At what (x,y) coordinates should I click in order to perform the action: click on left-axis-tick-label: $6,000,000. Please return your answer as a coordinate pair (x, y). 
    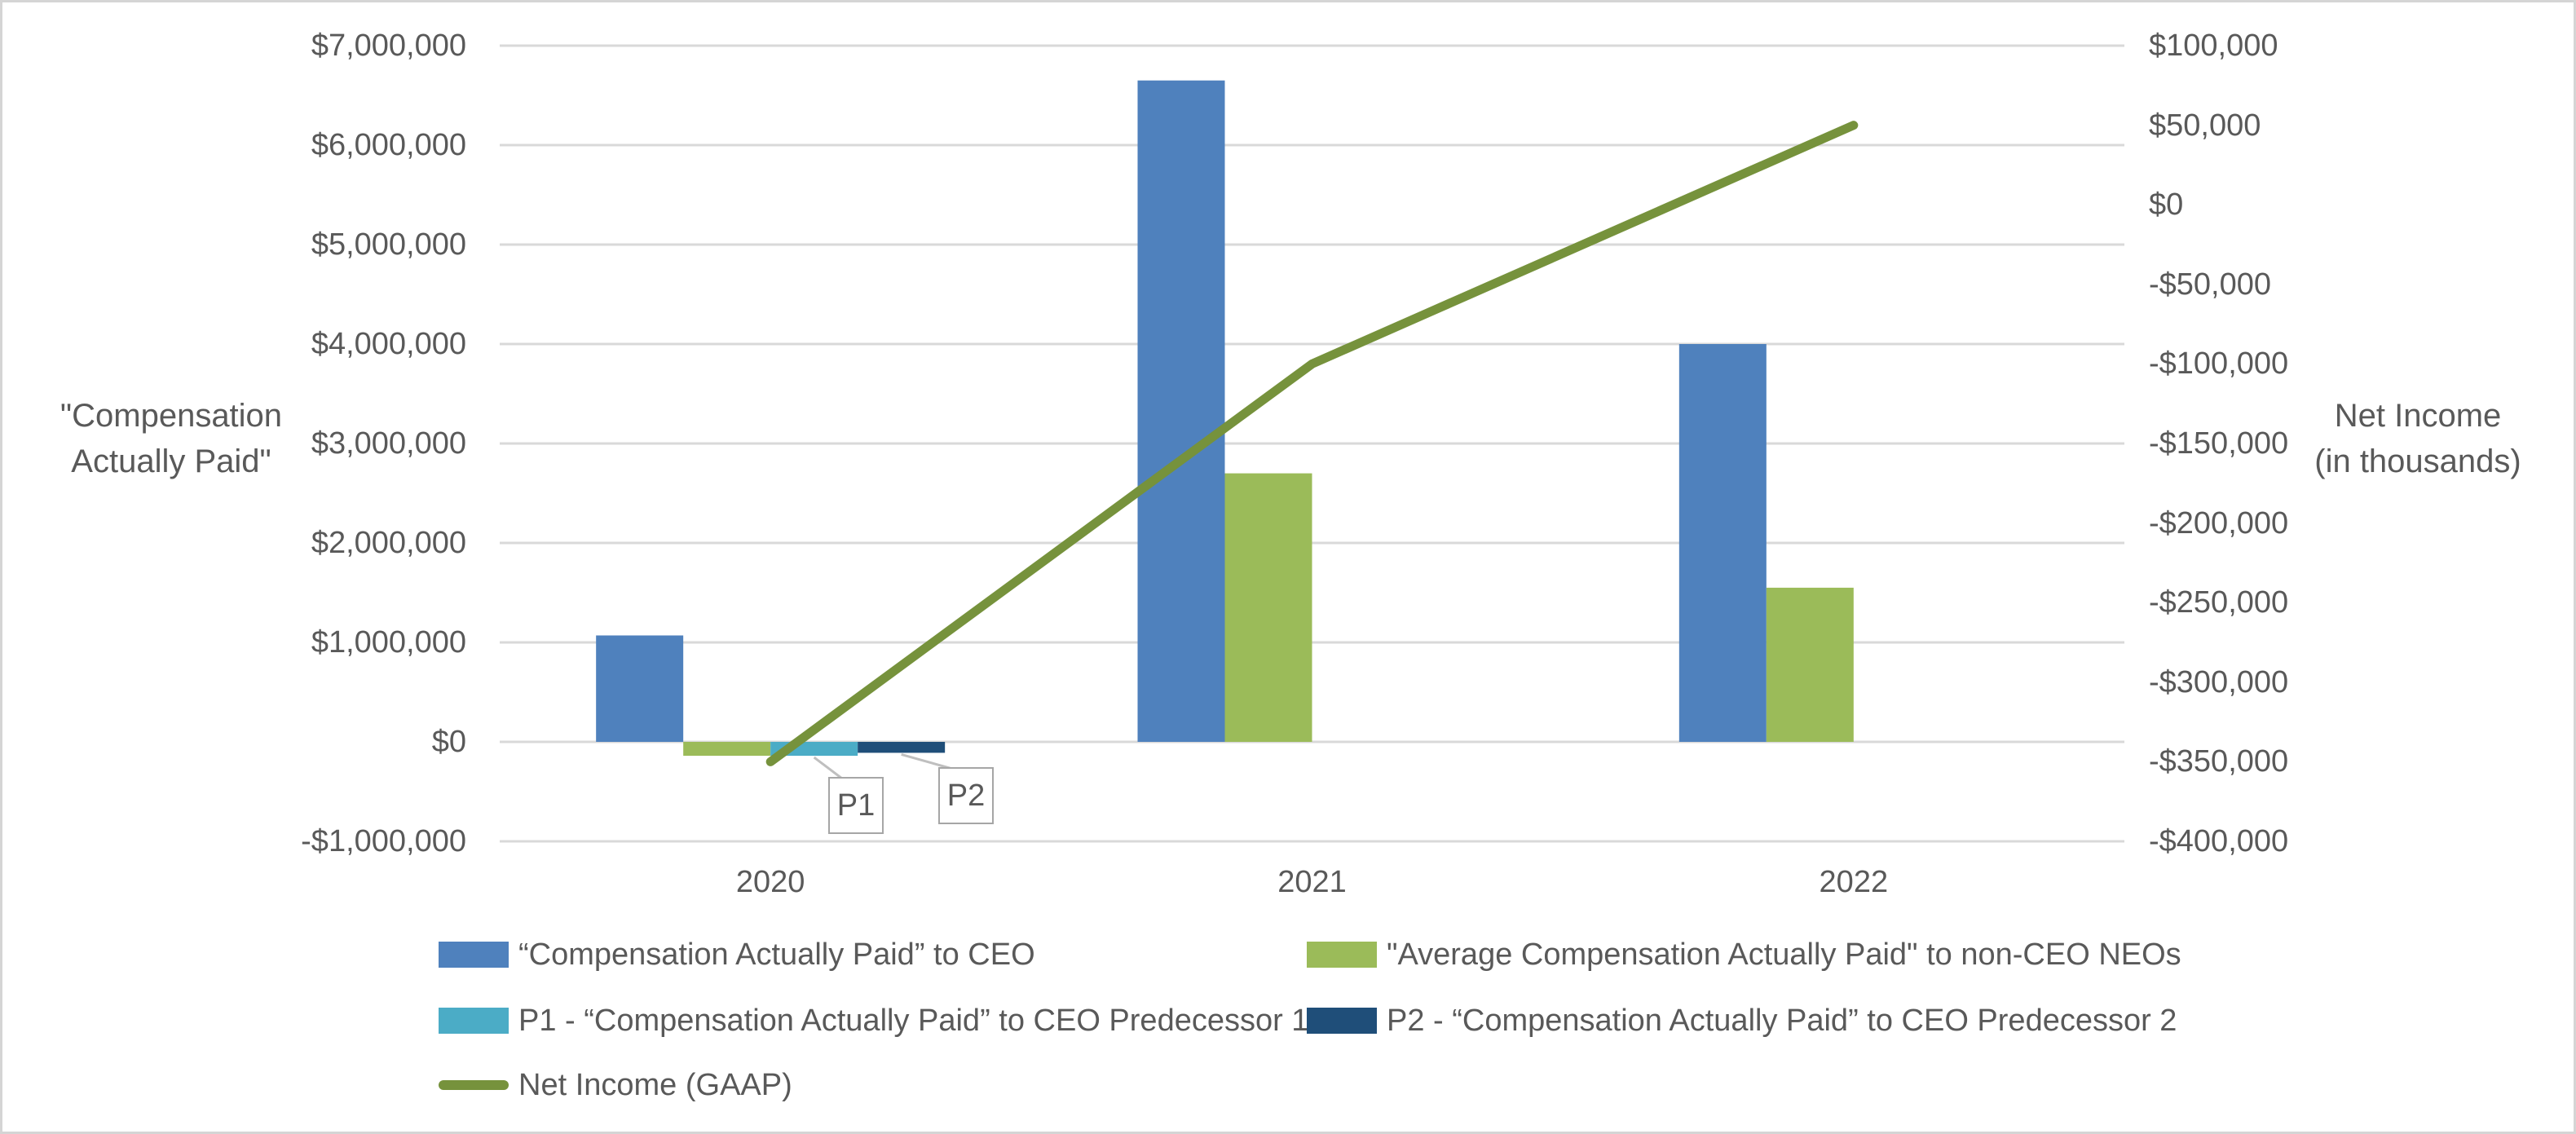
    Looking at the image, I should click on (388, 145).